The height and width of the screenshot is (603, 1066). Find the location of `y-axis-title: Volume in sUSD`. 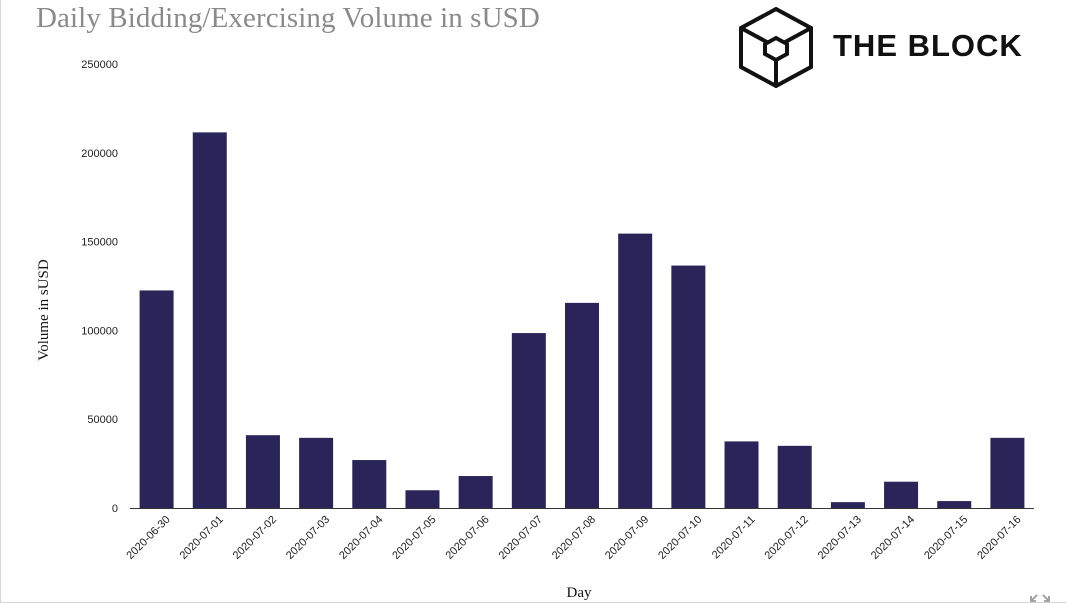

y-axis-title: Volume in sUSD is located at coordinates (44, 310).